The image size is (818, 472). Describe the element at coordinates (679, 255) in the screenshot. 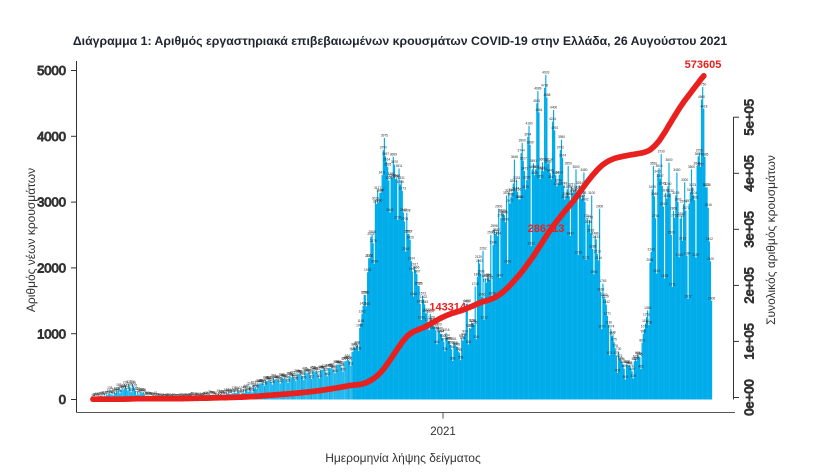

I see `svg-text: 2163` at that location.